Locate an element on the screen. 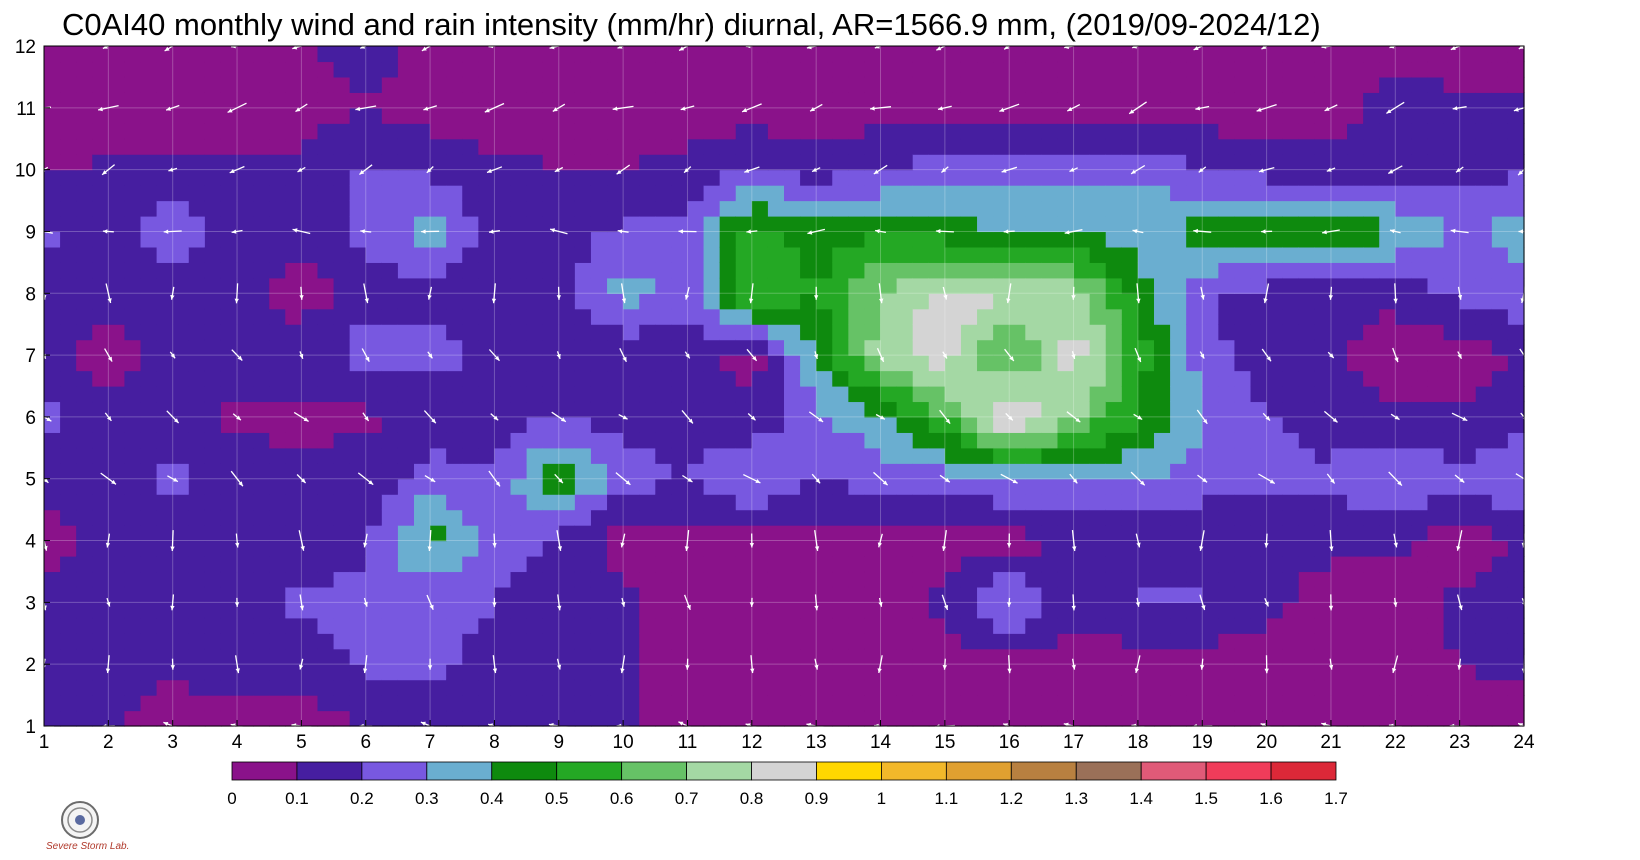 The image size is (1640, 860). y-tick-label: 12 is located at coordinates (25, 47).